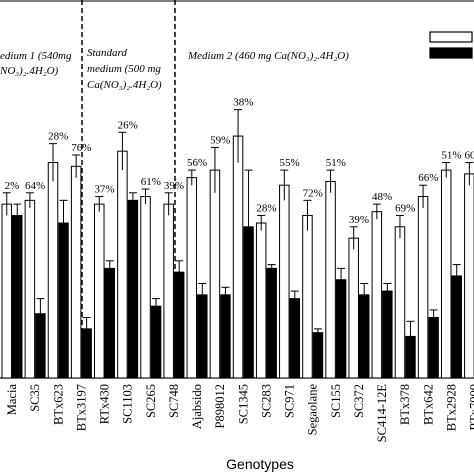 This screenshot has height=474, width=474. What do you see at coordinates (313, 193) in the screenshot?
I see `percent-label-13: 72%` at bounding box center [313, 193].